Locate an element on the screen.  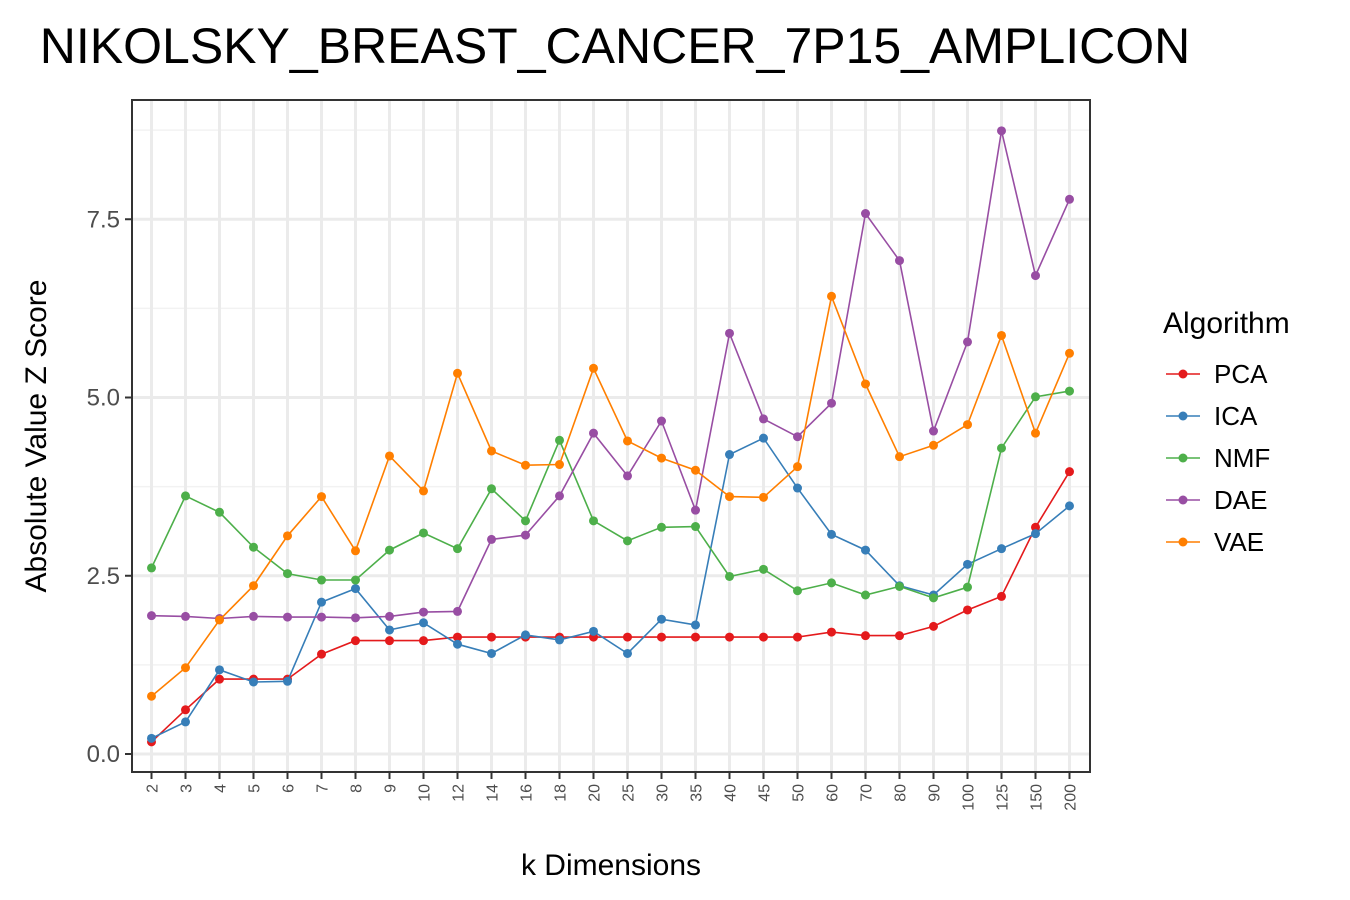
x-tick-label: 150 is located at coordinates (1037, 797).